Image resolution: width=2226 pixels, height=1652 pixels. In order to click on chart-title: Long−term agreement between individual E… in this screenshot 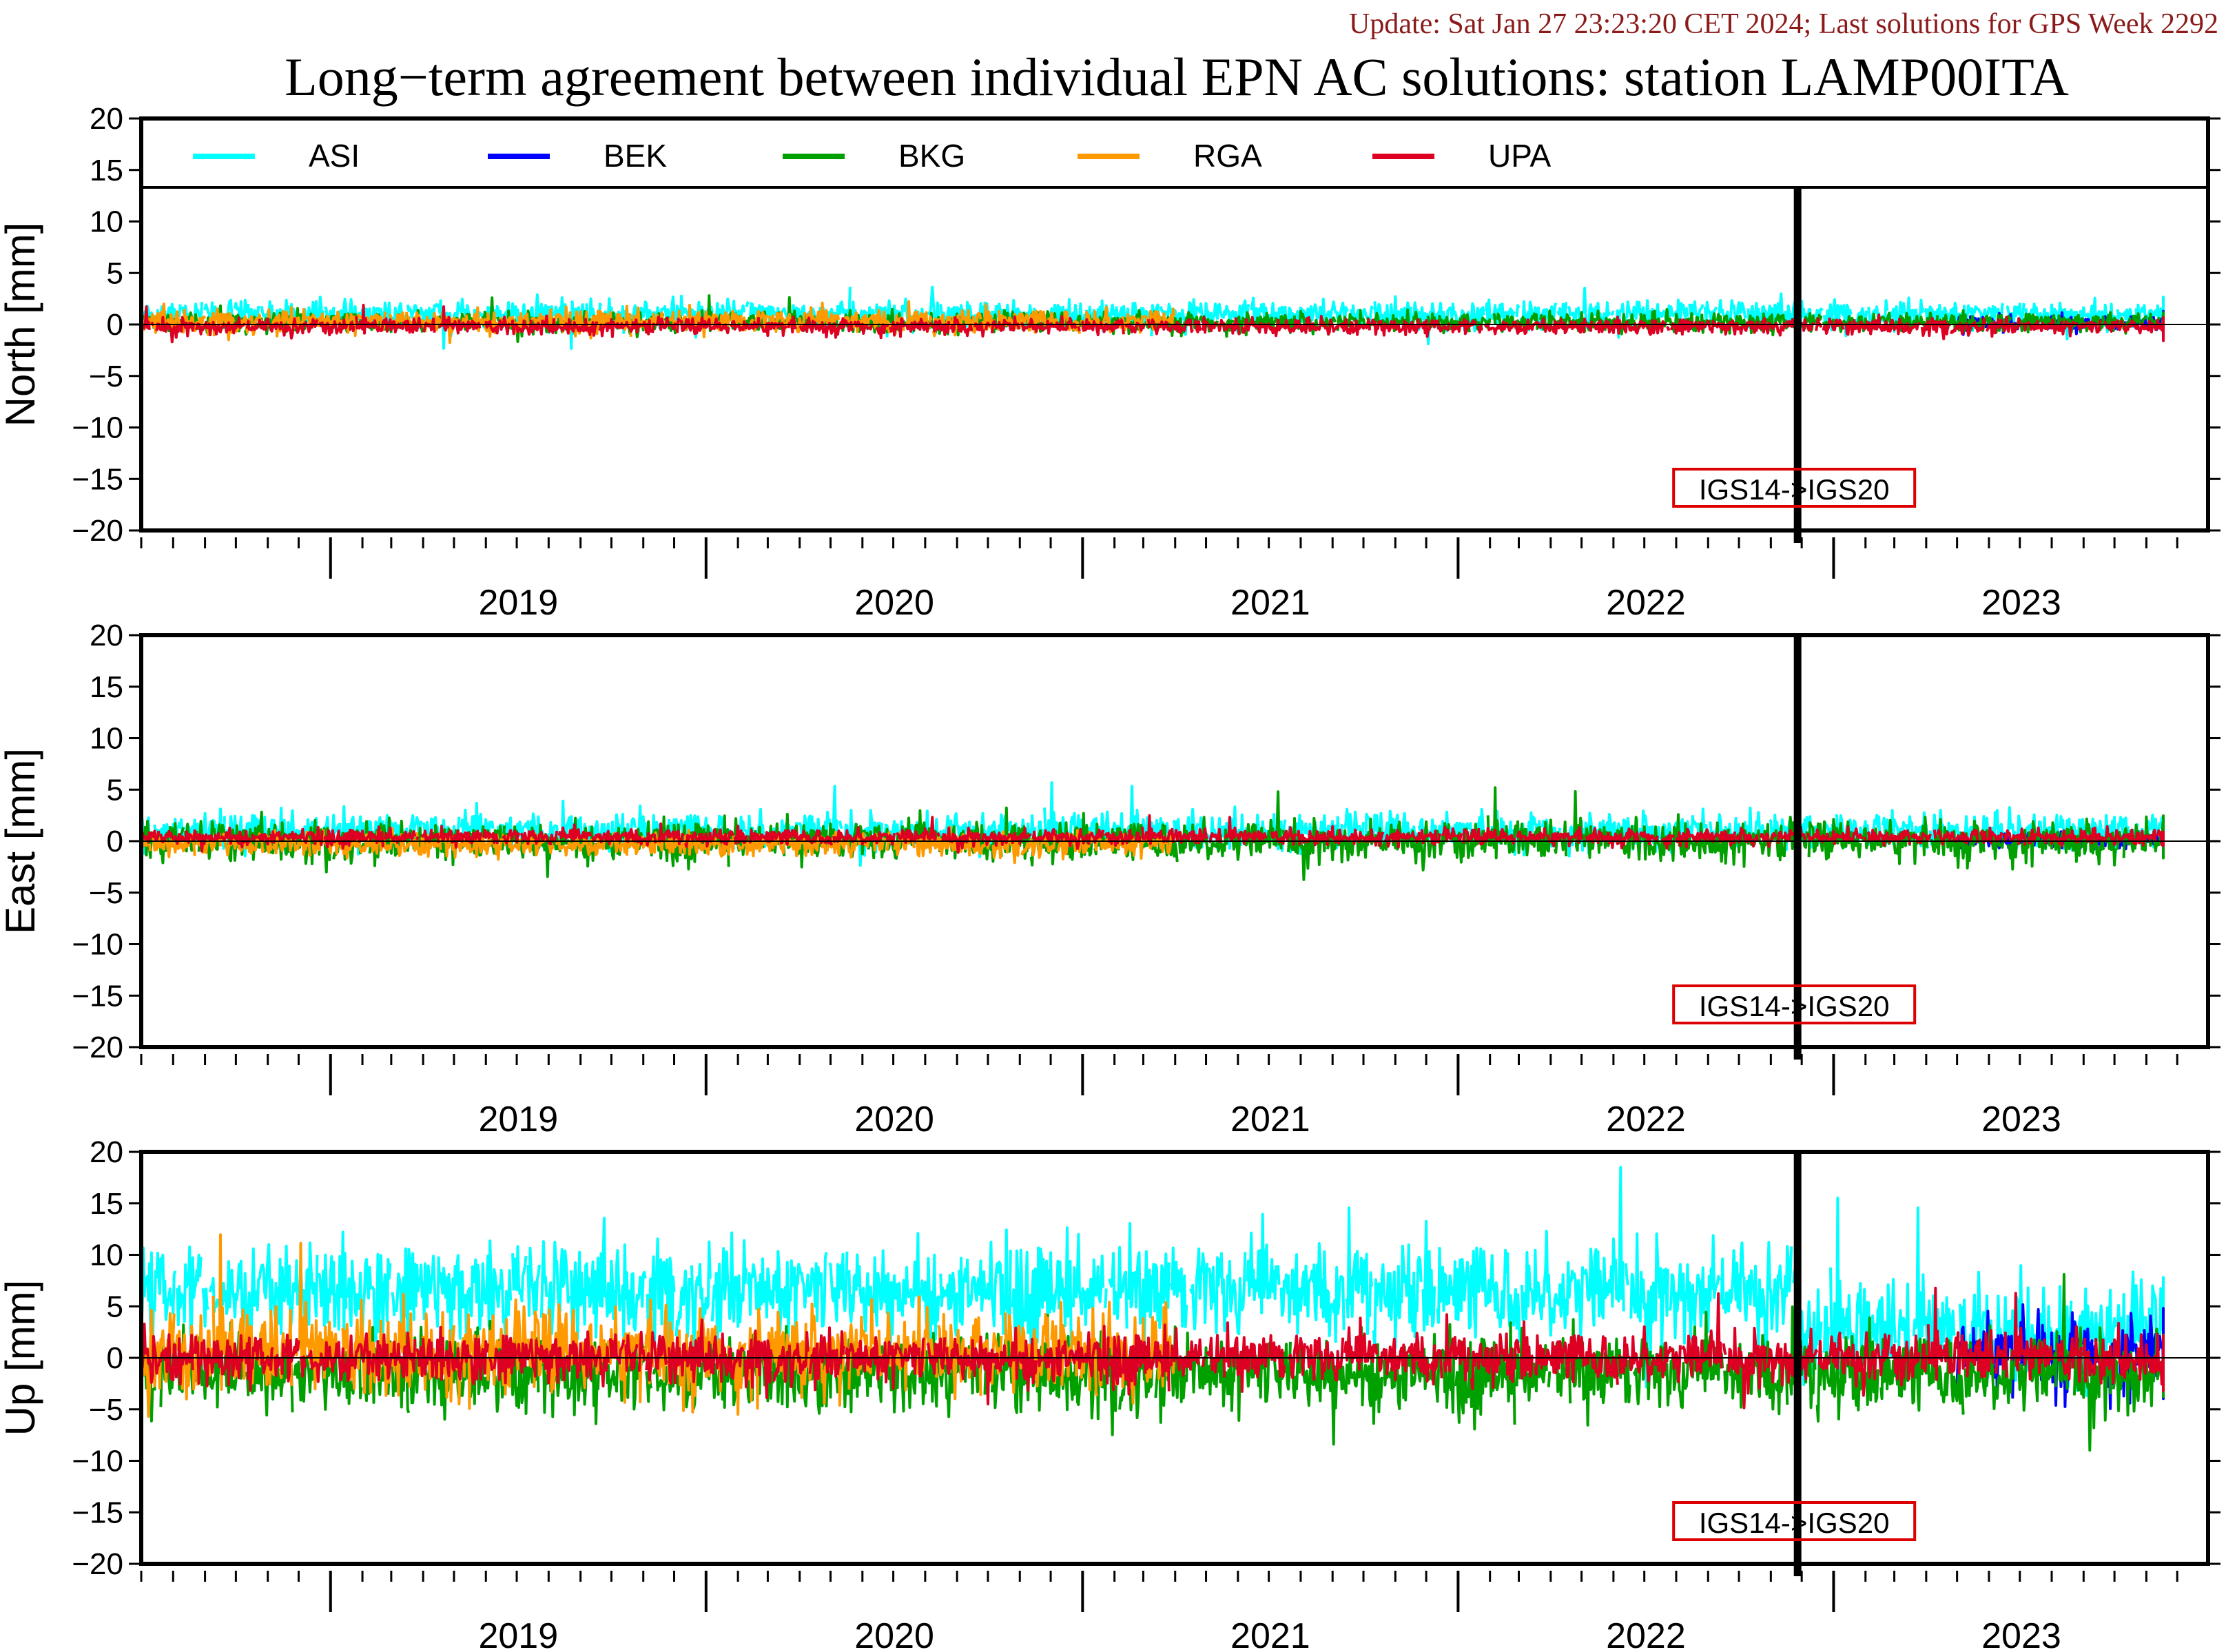, I will do `click(1177, 77)`.